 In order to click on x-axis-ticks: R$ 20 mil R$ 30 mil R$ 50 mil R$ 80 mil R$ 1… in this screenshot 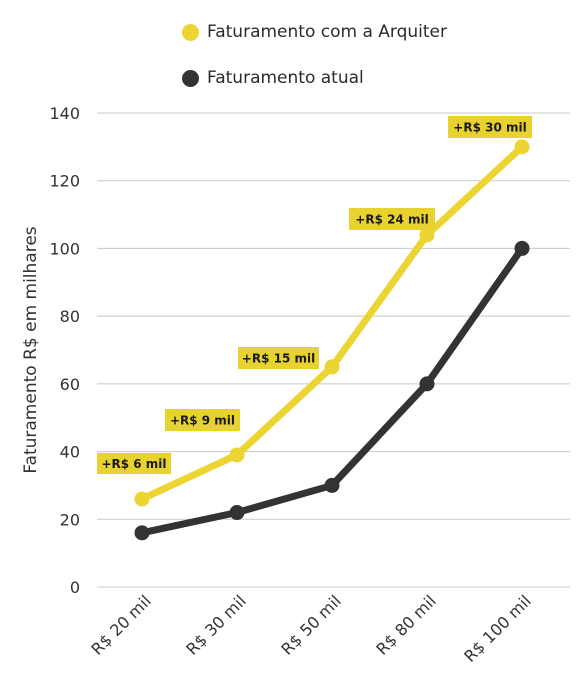, I will do `click(310, 628)`.